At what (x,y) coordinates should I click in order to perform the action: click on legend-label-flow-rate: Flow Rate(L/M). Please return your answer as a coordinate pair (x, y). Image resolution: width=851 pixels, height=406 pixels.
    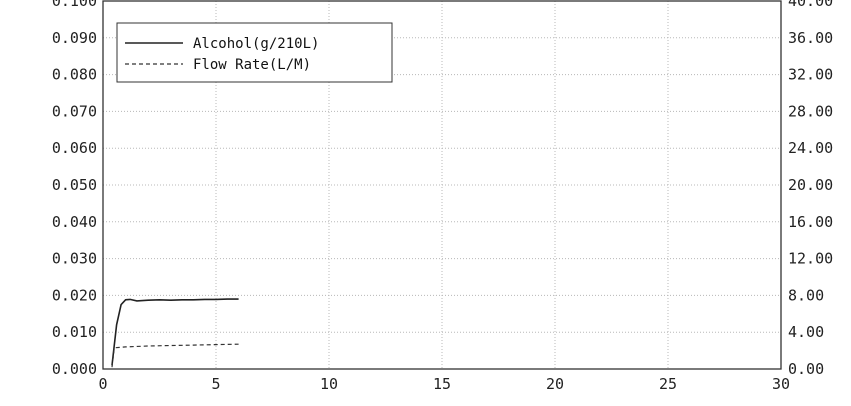
    Looking at the image, I should click on (252, 65).